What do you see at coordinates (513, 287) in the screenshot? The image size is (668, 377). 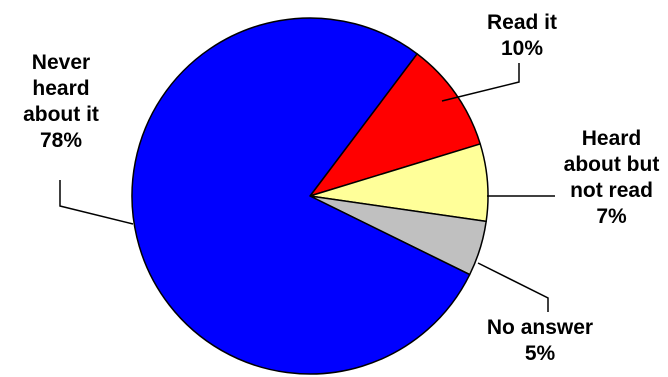 I see `leader-line-no-answer` at bounding box center [513, 287].